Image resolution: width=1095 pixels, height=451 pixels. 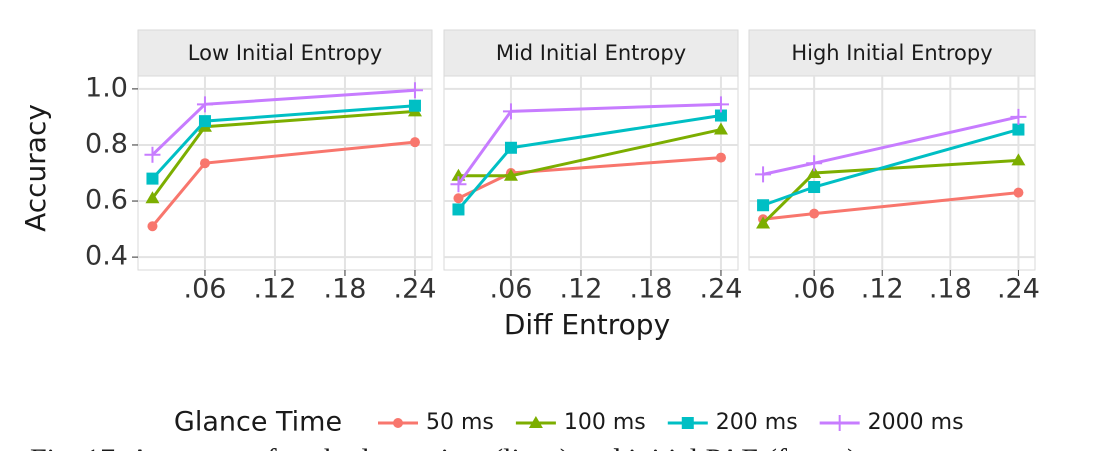 I want to click on y-tick-label: 0.6, so click(x=106, y=200).